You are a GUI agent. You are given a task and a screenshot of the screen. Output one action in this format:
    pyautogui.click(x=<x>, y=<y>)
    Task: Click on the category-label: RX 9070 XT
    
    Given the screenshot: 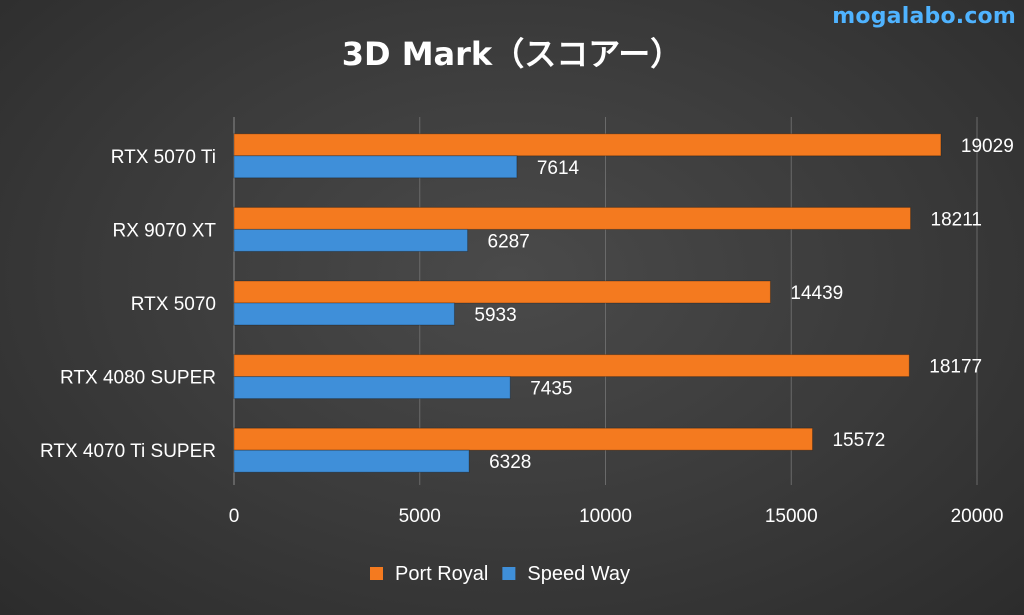 What is the action you would take?
    pyautogui.click(x=165, y=230)
    